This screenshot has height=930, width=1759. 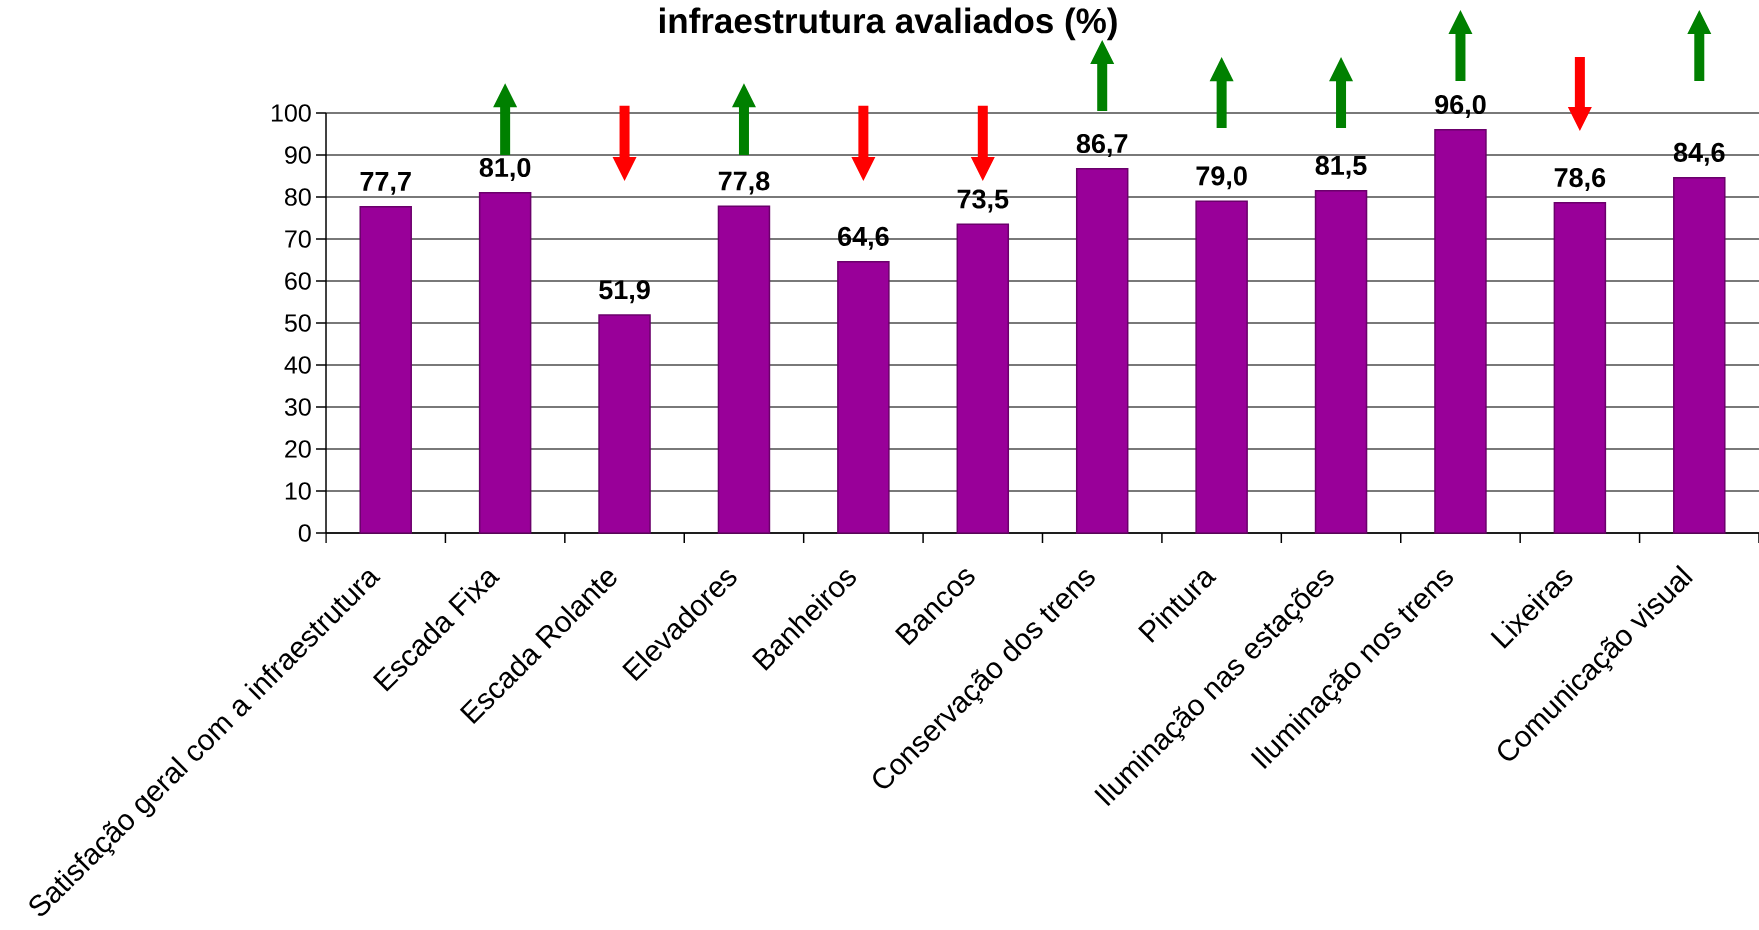 I want to click on y-tick-label: 20, so click(x=298, y=449).